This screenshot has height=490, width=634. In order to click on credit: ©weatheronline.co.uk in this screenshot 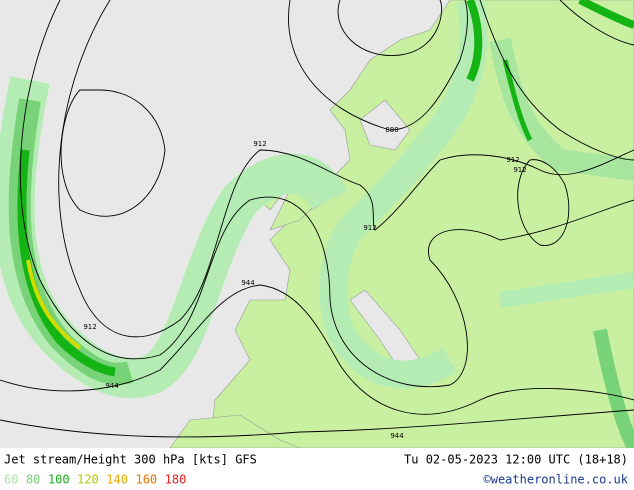, I will do `click(556, 480)`.